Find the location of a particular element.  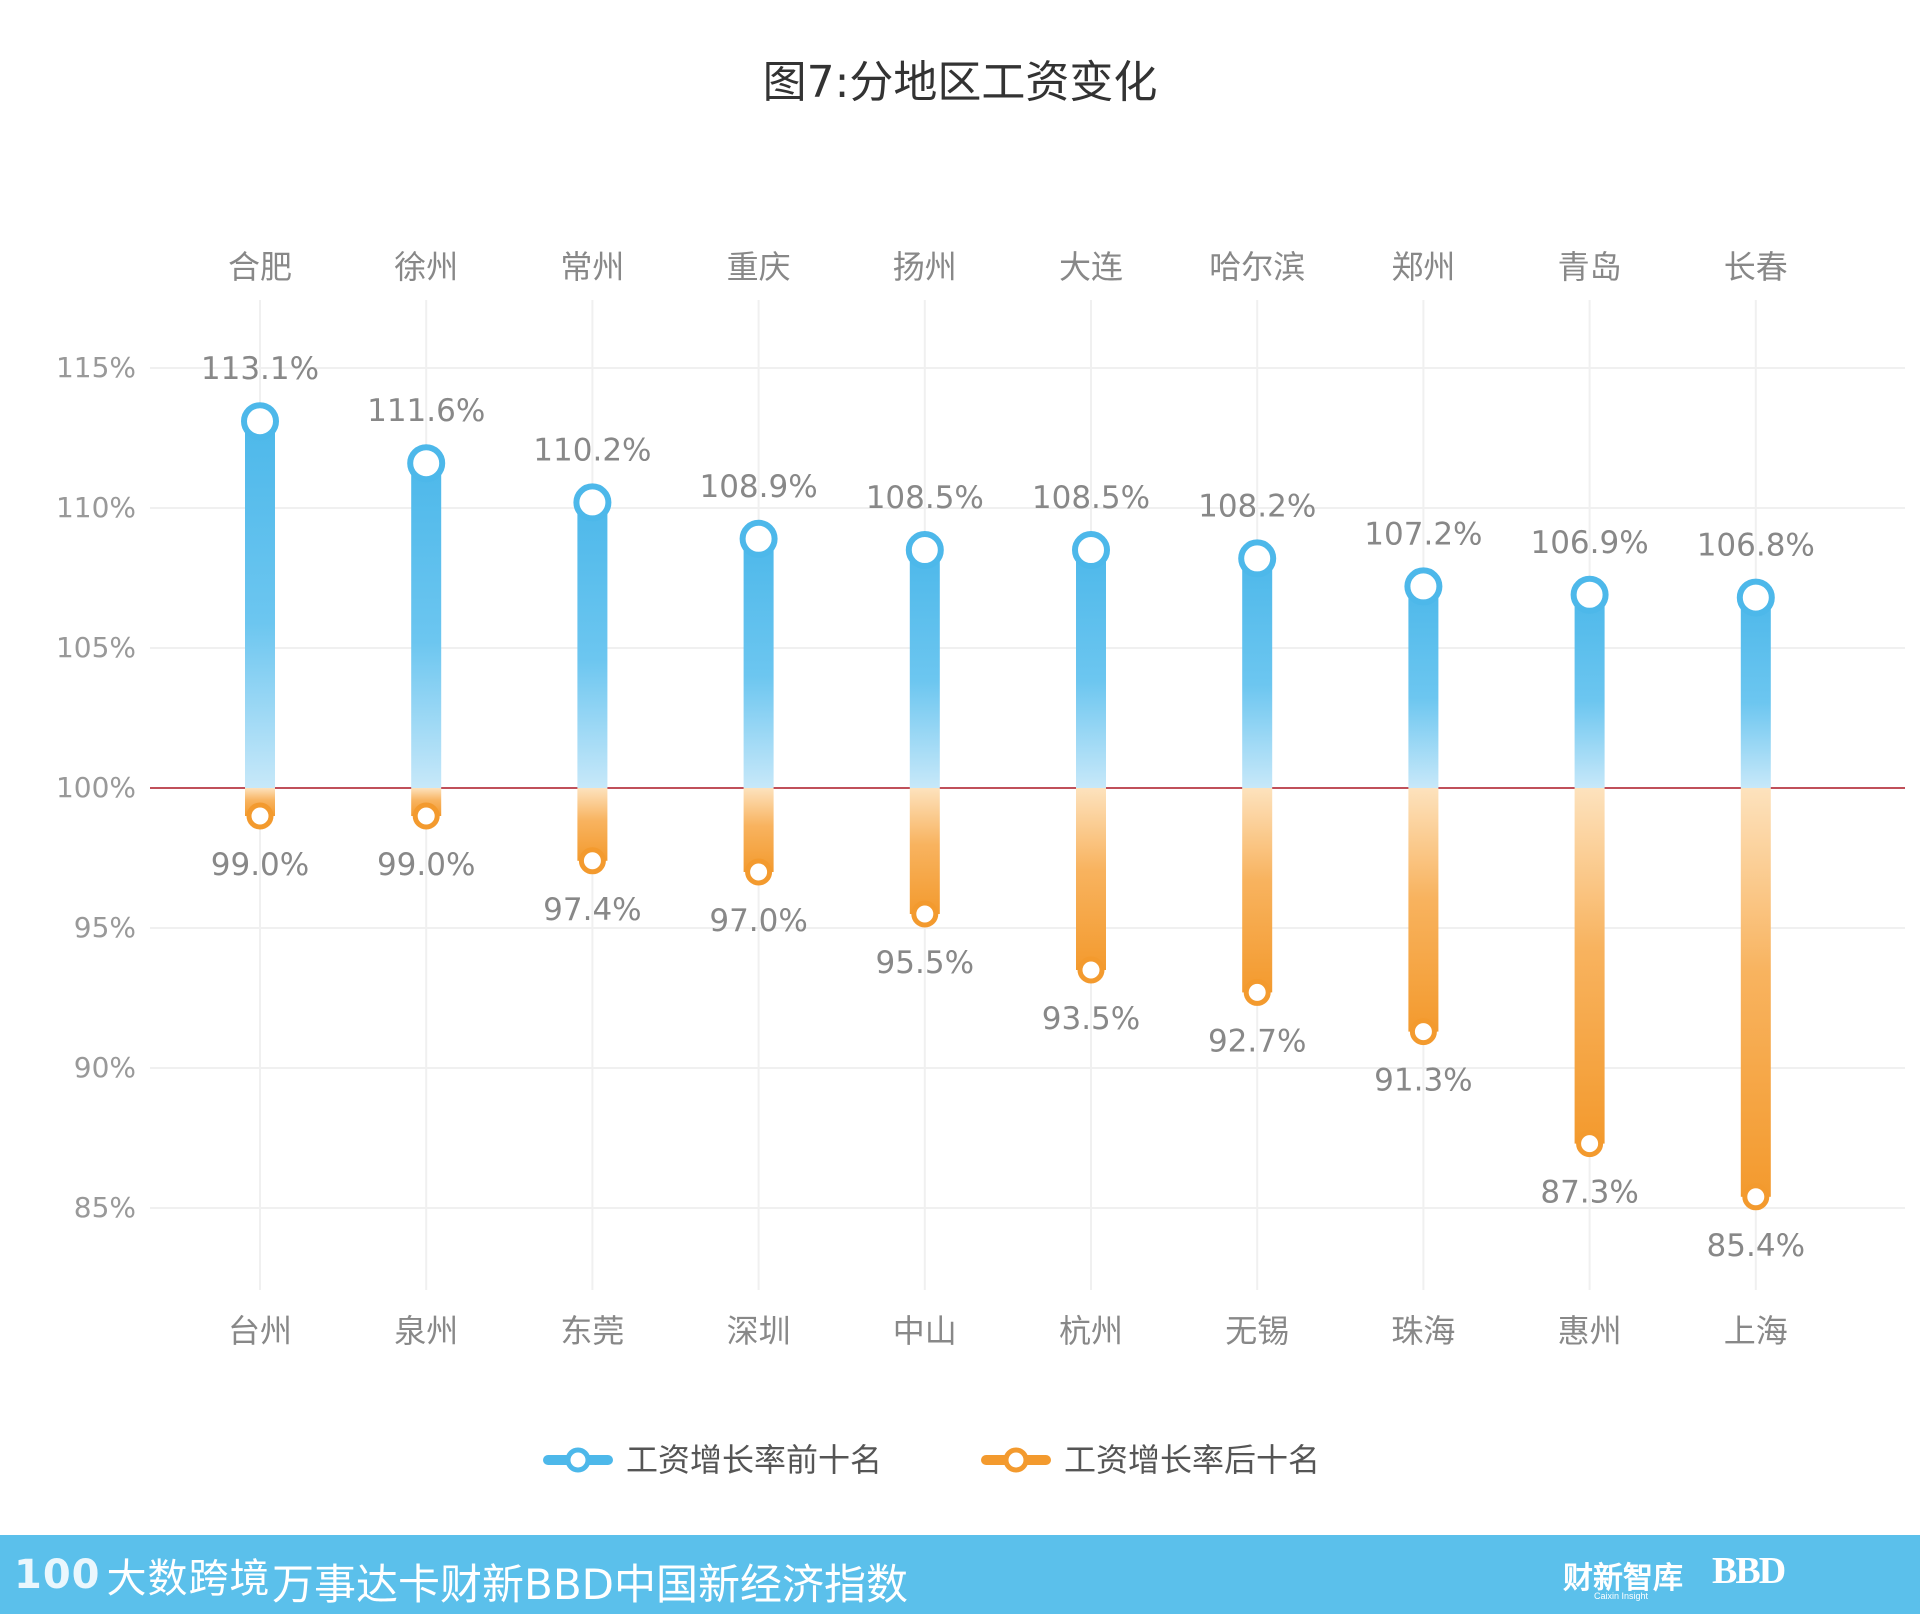

bottom-category-label: 中山 is located at coordinates (925, 1331).